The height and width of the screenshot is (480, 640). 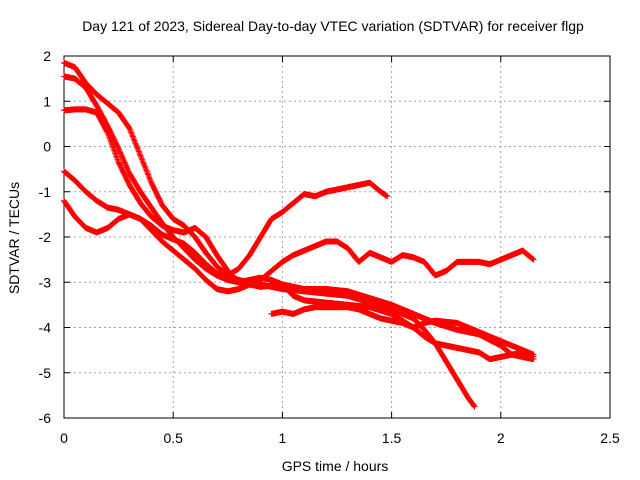 What do you see at coordinates (47, 101) in the screenshot?
I see `y-tick-label: 1` at bounding box center [47, 101].